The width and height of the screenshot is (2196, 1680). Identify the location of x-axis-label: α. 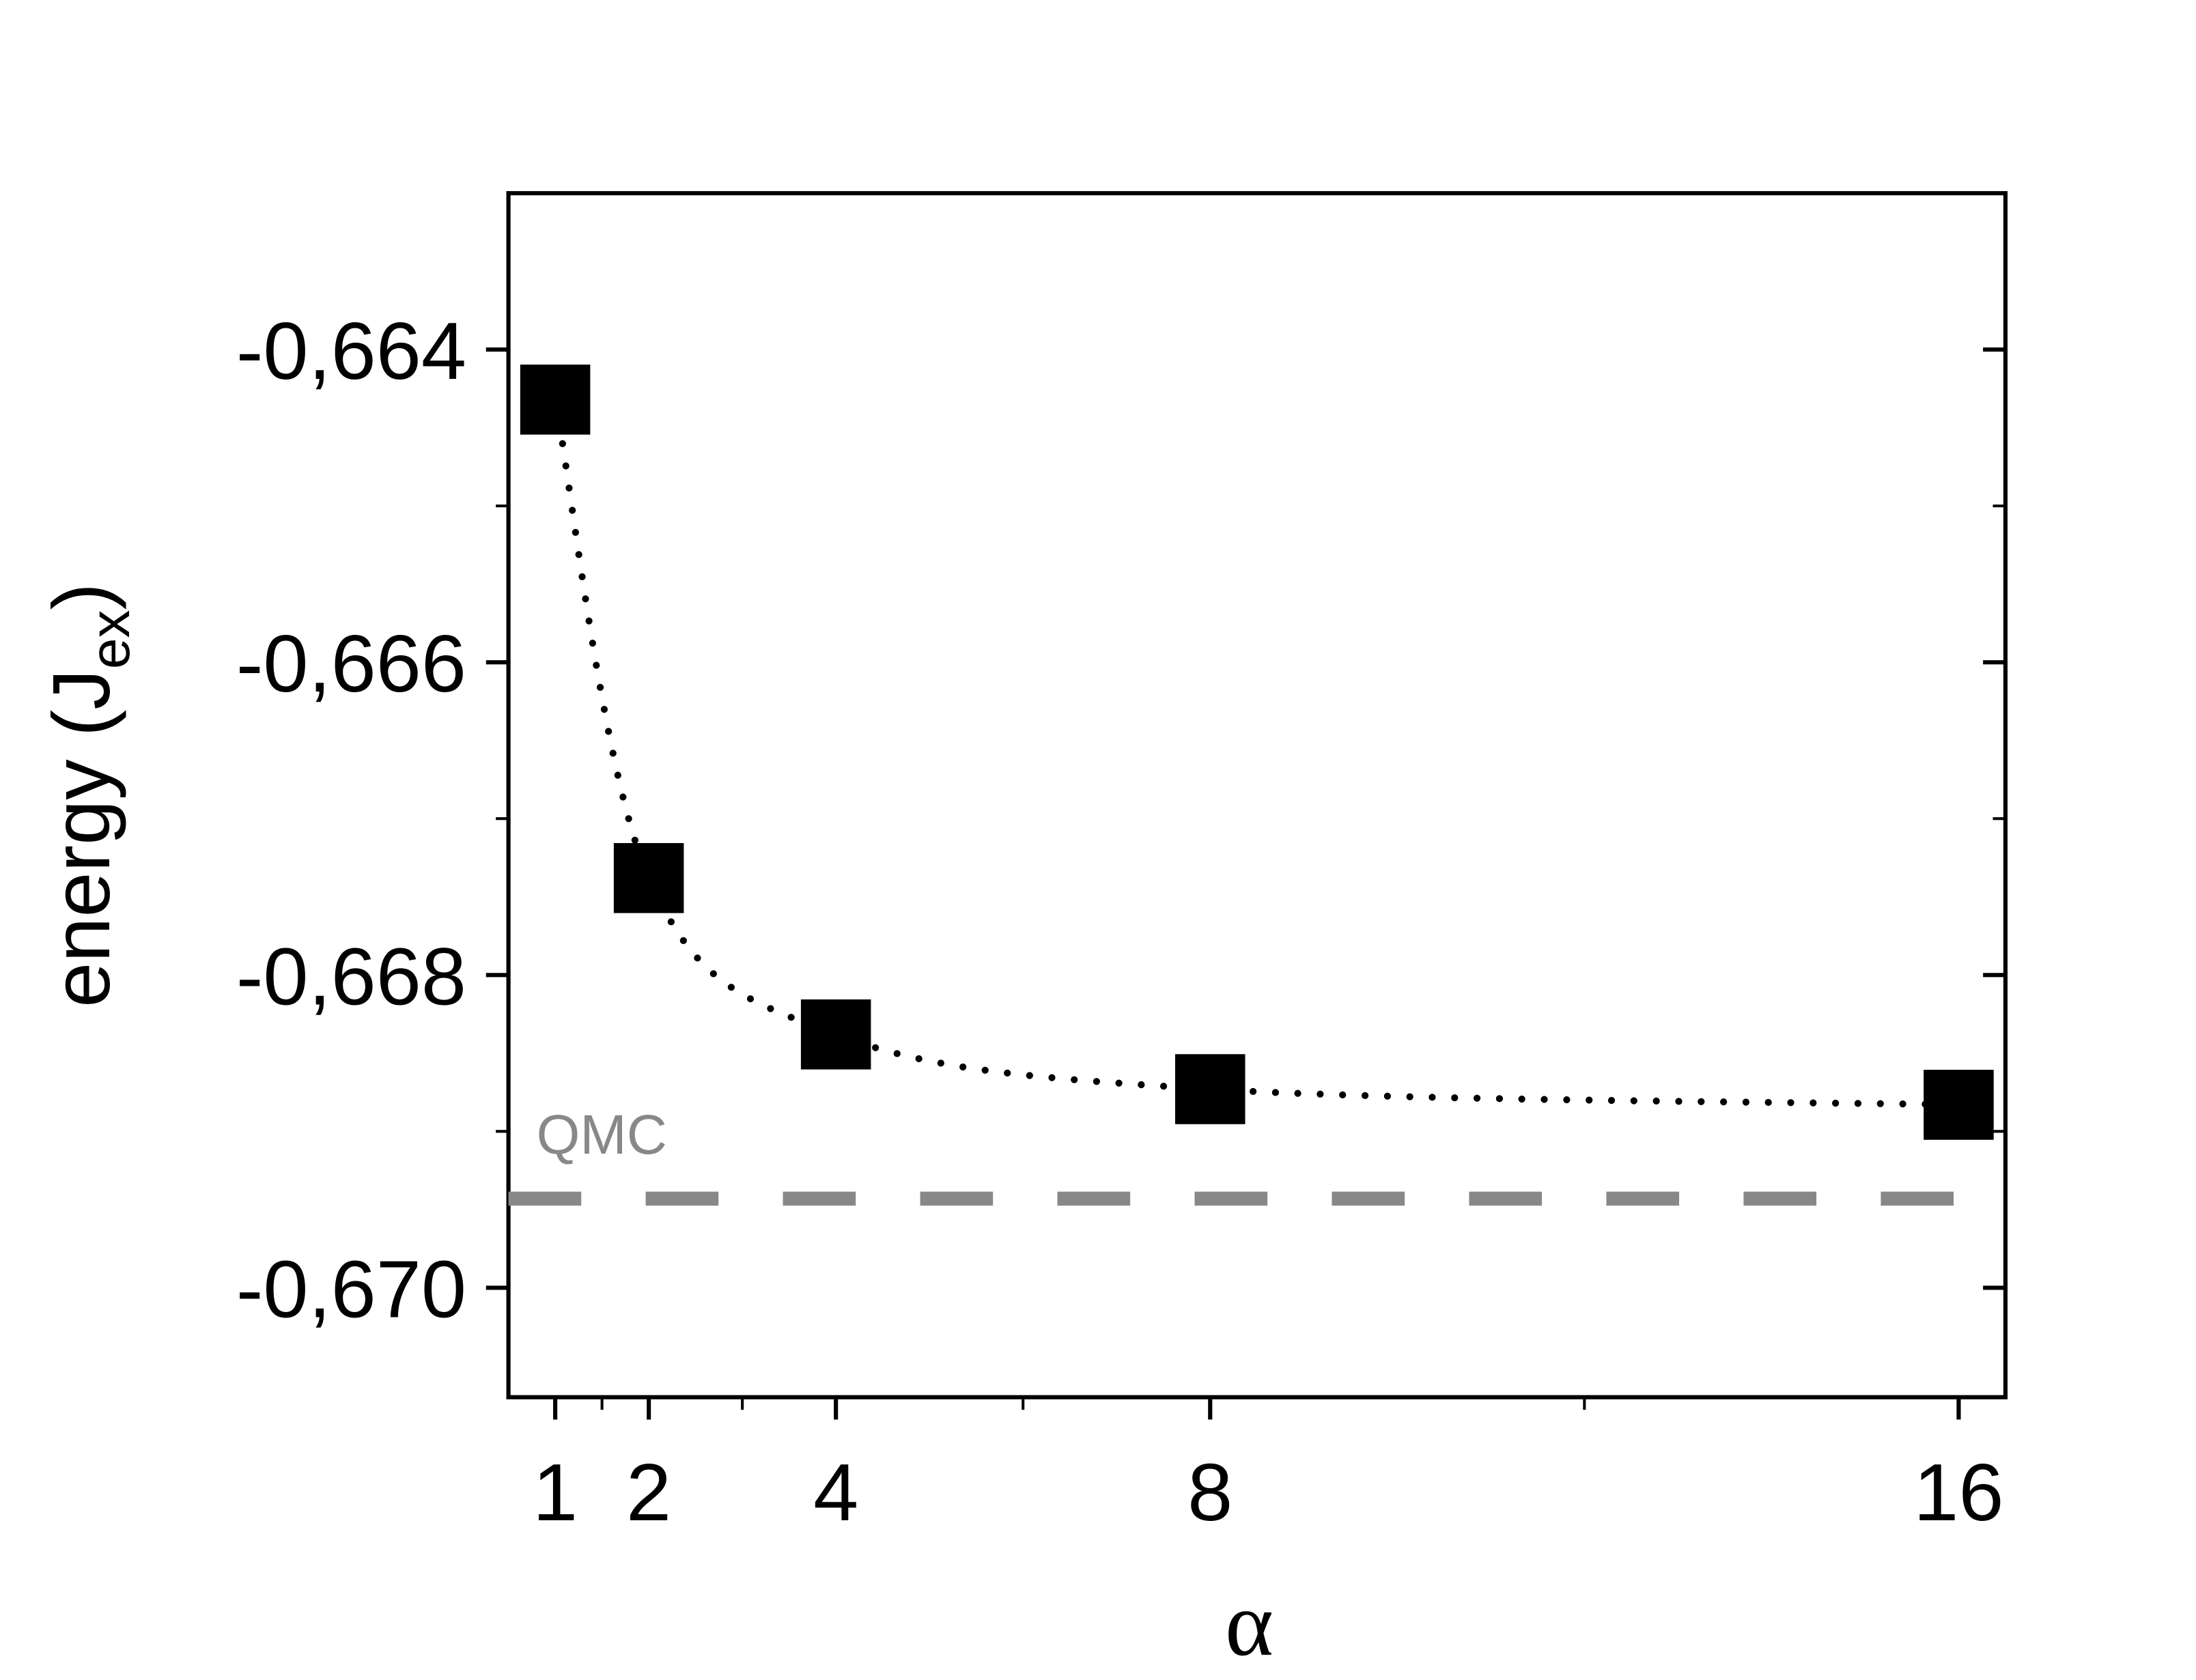
(1249, 1624).